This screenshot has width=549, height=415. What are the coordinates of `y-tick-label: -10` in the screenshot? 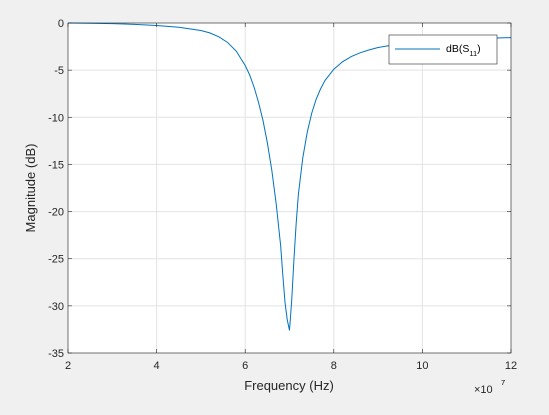 It's located at (56, 118).